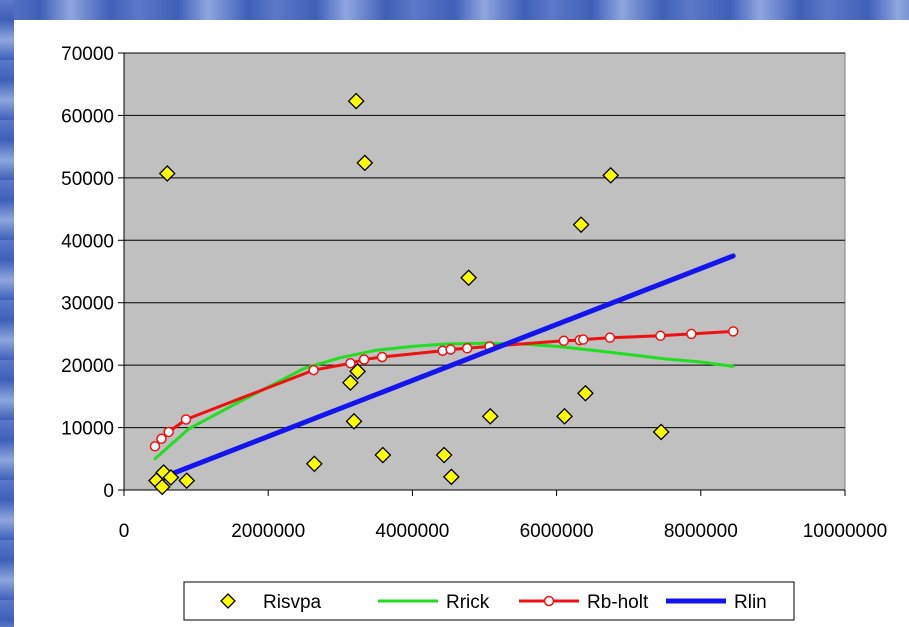 Image resolution: width=909 pixels, height=627 pixels. What do you see at coordinates (7, 313) in the screenshot?
I see `slide-left-banner` at bounding box center [7, 313].